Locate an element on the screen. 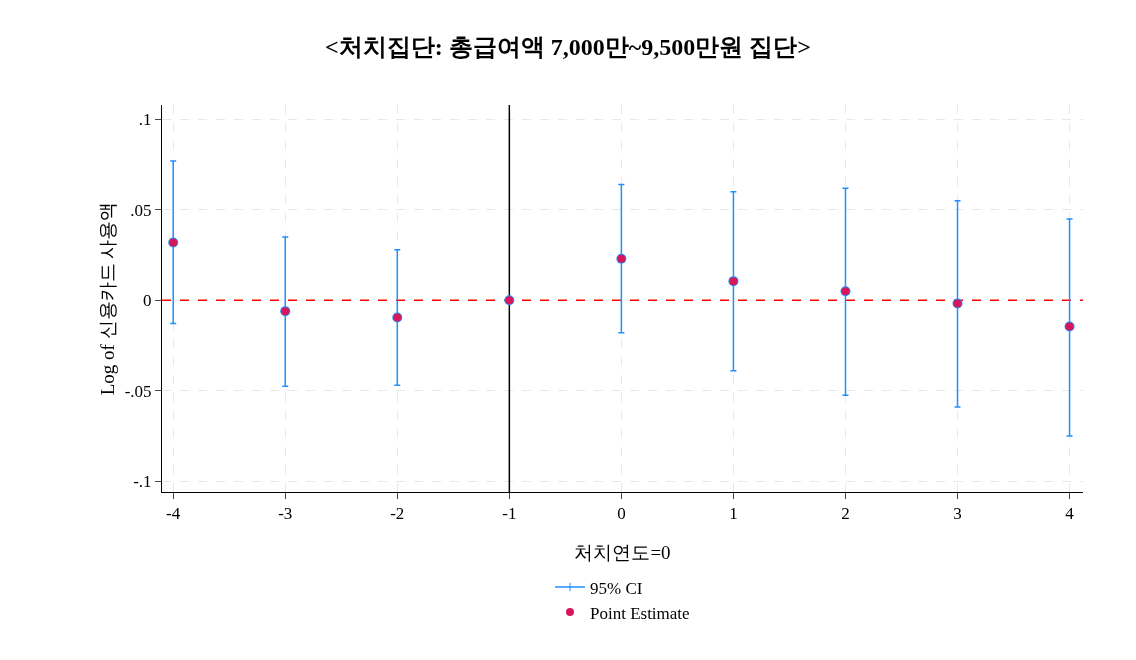  x-tick-label: -2 is located at coordinates (397, 514).